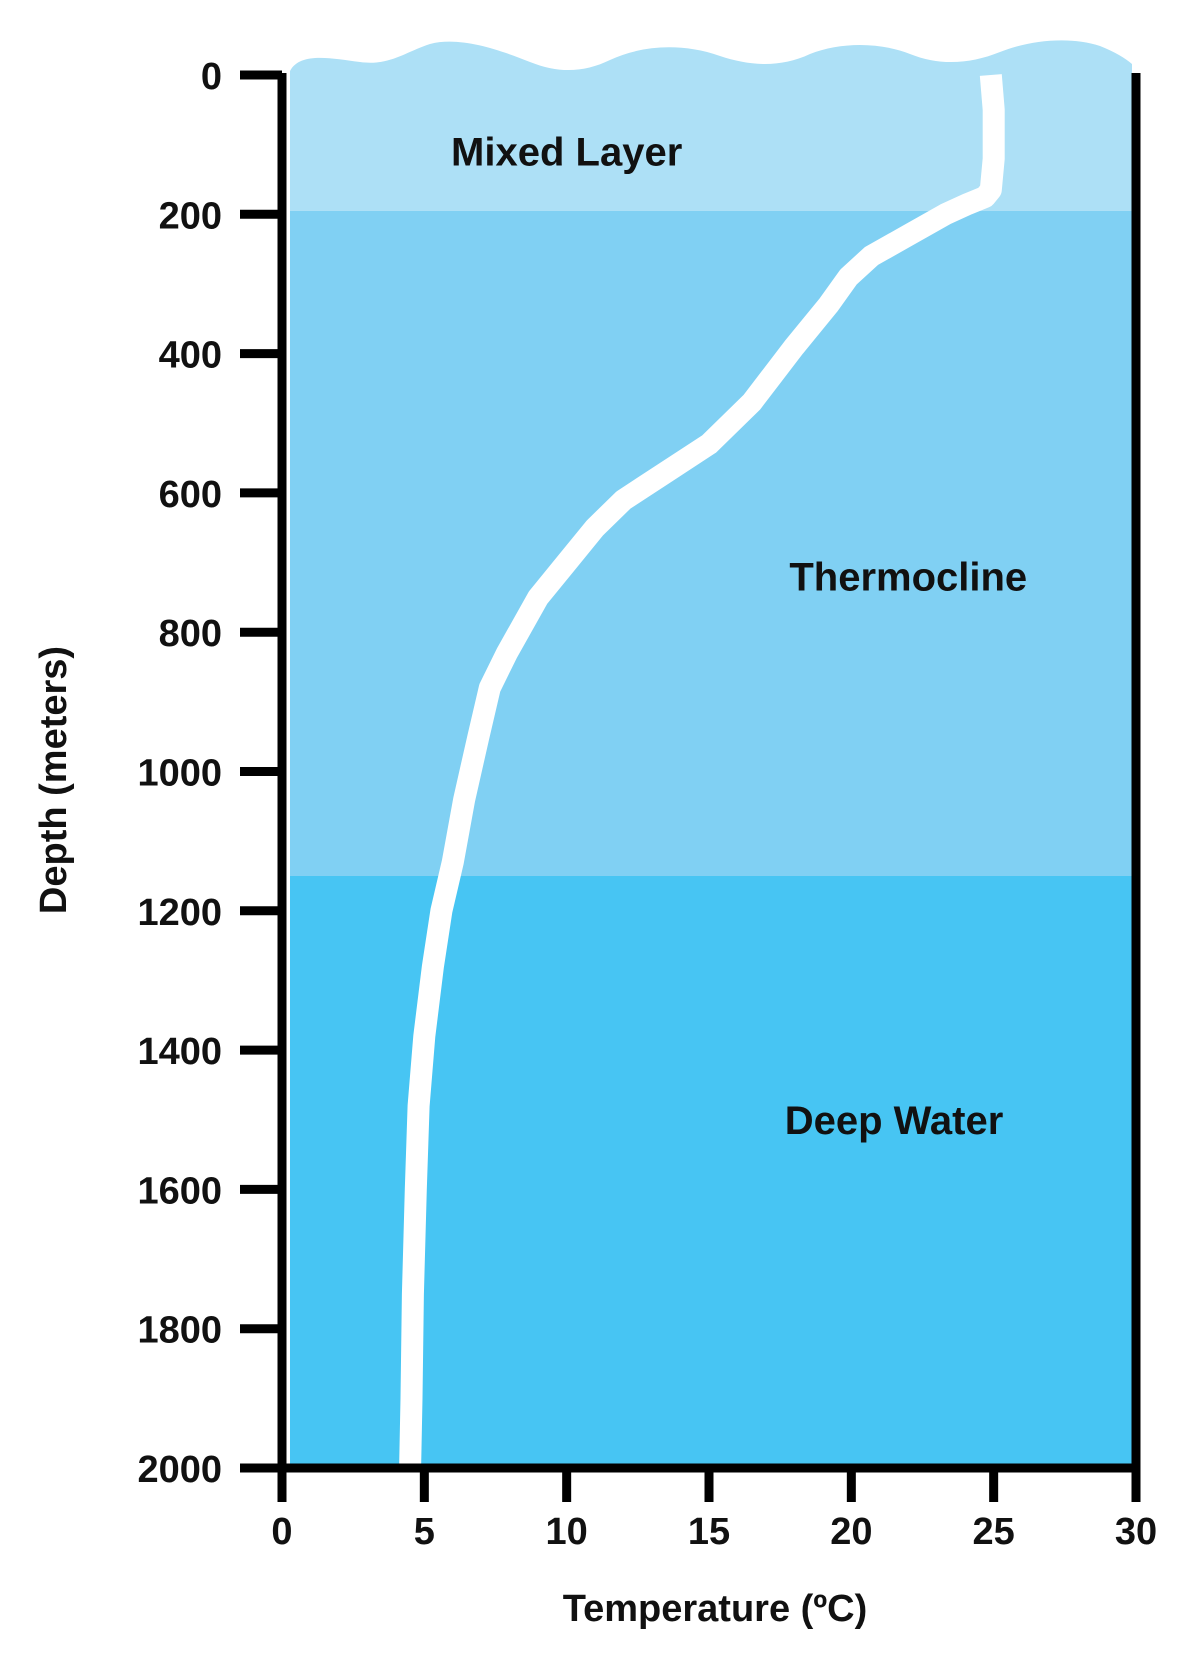  Describe the element at coordinates (179, 1191) in the screenshot. I see `y-tick-label: 1600` at that location.